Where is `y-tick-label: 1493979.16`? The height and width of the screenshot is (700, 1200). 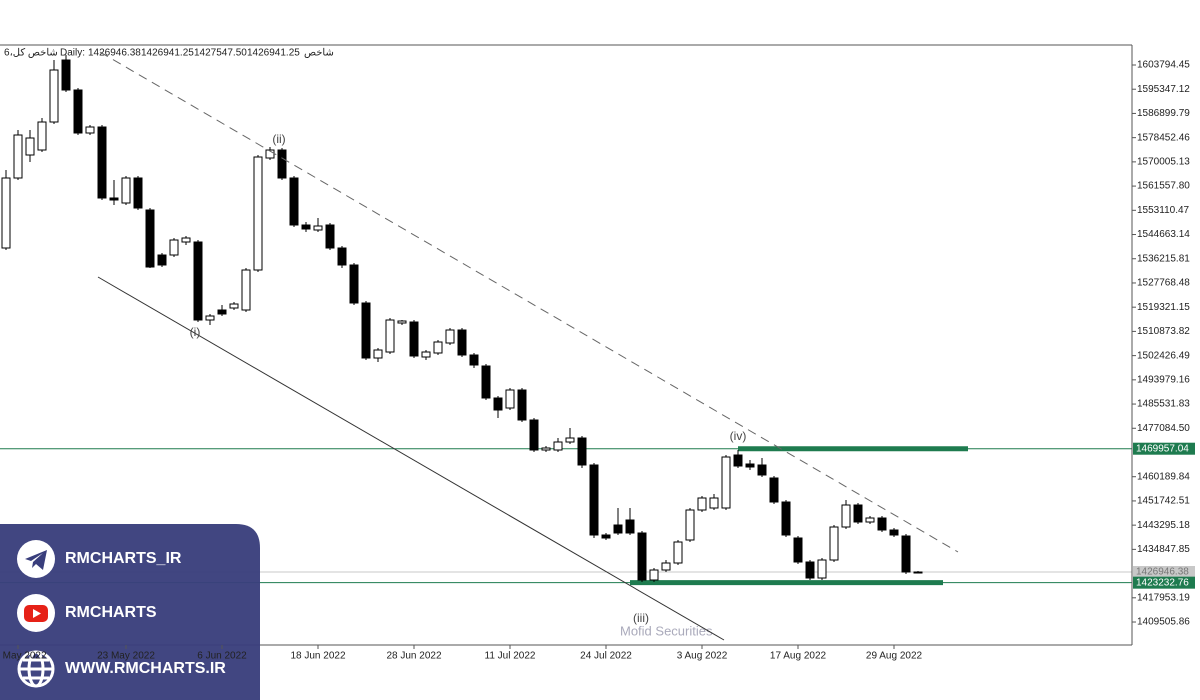
y-tick-label: 1493979.16 is located at coordinates (1163, 379).